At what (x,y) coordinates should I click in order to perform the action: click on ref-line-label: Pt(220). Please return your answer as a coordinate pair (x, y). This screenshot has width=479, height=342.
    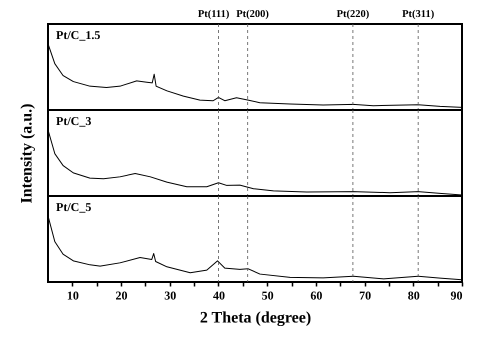
    Looking at the image, I should click on (353, 14).